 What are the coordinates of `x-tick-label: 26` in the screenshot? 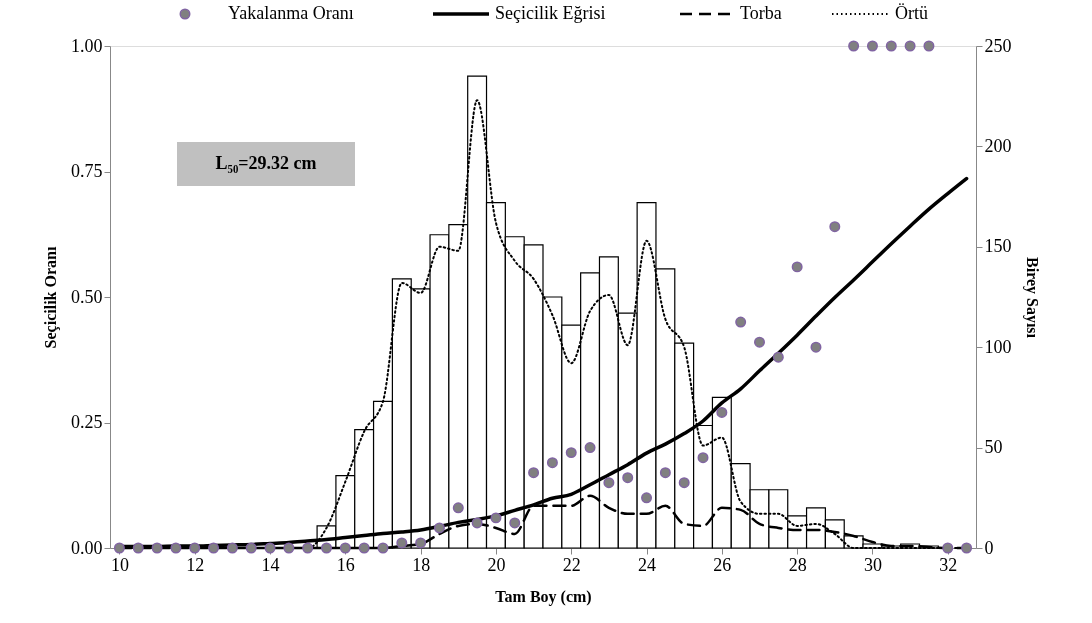 It's located at (722, 564).